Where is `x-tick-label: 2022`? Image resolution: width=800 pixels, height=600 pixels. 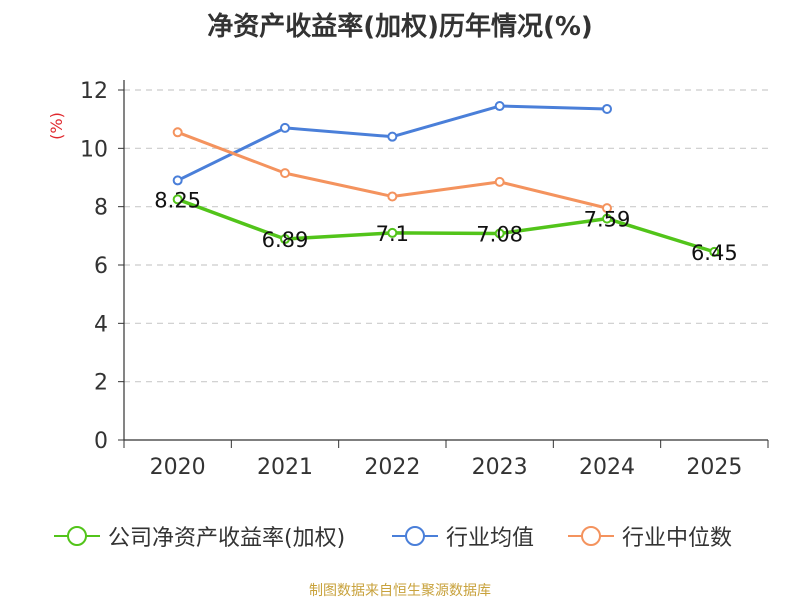
x-tick-label: 2022 is located at coordinates (392, 467).